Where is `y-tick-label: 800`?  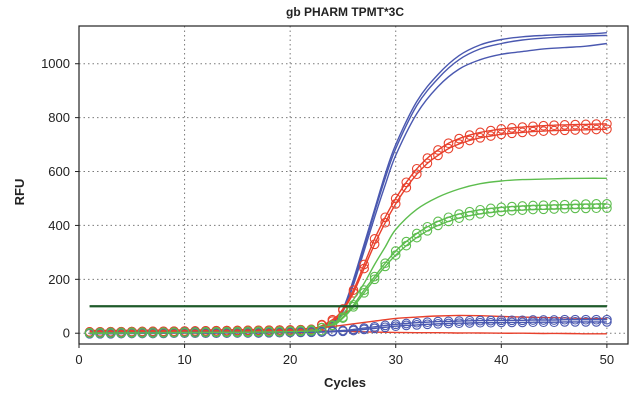
y-tick-label: 800 is located at coordinates (59, 117).